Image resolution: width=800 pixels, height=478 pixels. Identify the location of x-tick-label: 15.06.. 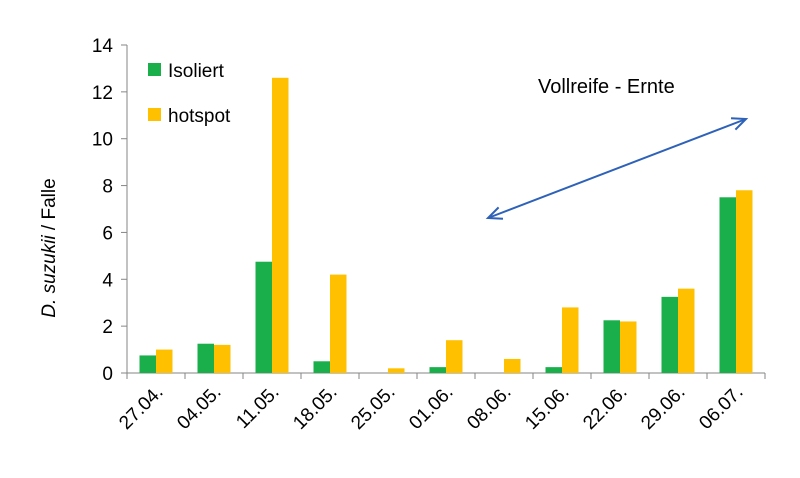
(547, 408).